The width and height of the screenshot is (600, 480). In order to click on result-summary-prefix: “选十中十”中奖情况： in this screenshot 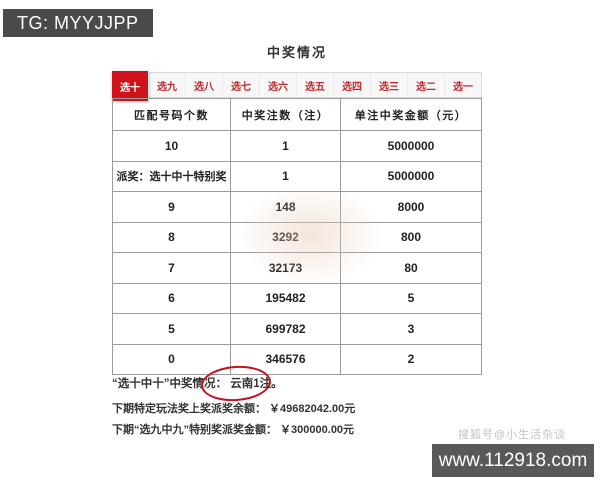, I will do `click(169, 384)`.